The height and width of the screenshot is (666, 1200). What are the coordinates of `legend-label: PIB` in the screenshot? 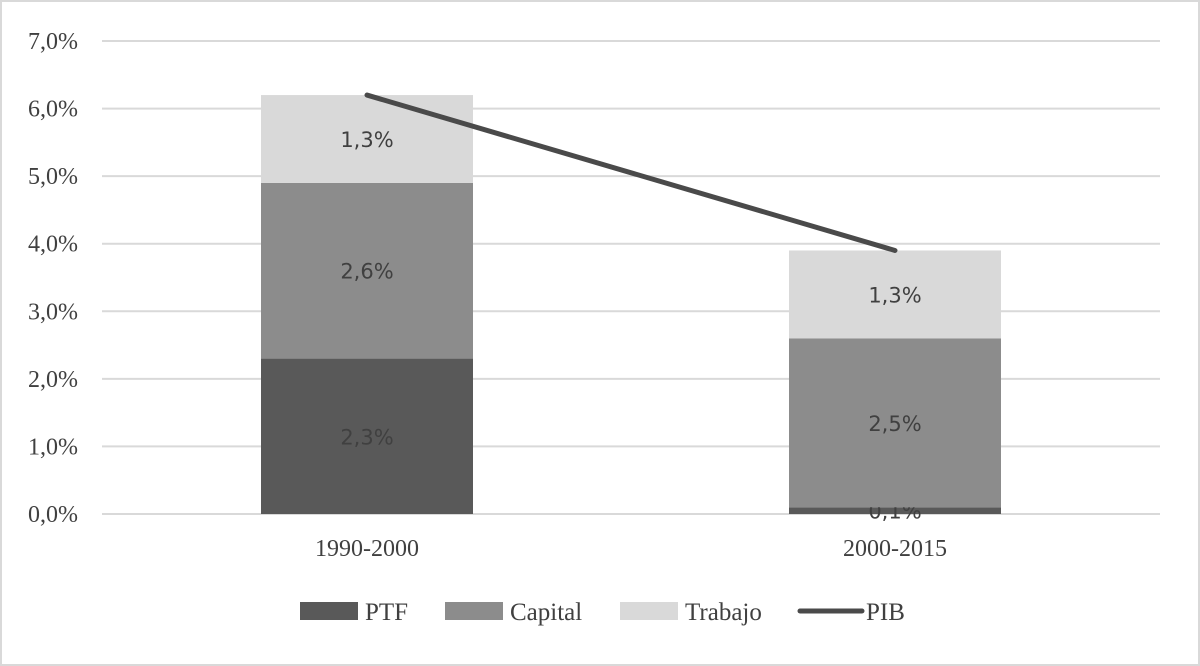 It's located at (885, 612).